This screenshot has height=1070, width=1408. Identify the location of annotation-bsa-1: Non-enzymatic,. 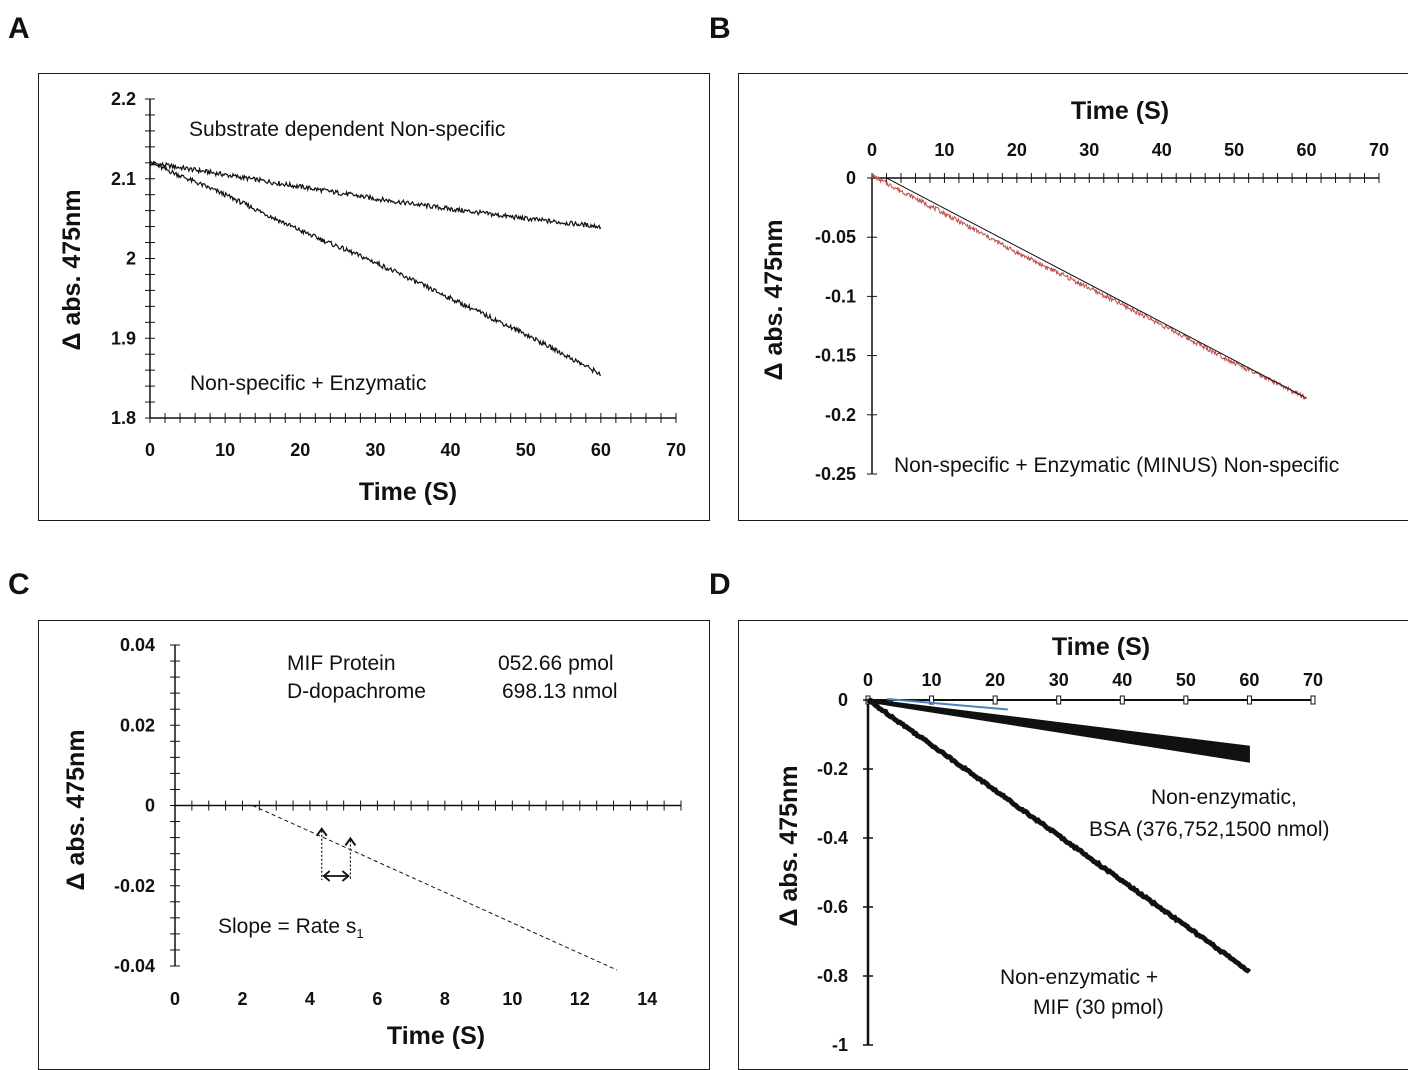
(1224, 797).